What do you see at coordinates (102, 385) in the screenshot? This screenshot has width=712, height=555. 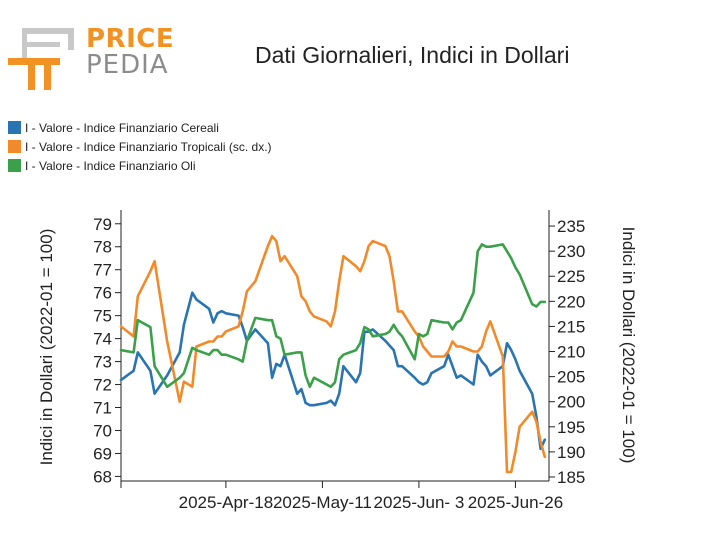 I see `y-tick-label-left: 72` at bounding box center [102, 385].